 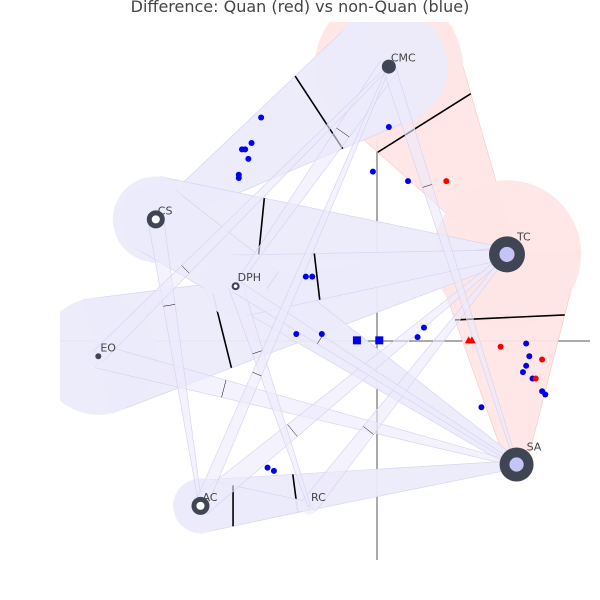 What do you see at coordinates (507, 254) in the screenshot?
I see `node-core-tc` at bounding box center [507, 254].